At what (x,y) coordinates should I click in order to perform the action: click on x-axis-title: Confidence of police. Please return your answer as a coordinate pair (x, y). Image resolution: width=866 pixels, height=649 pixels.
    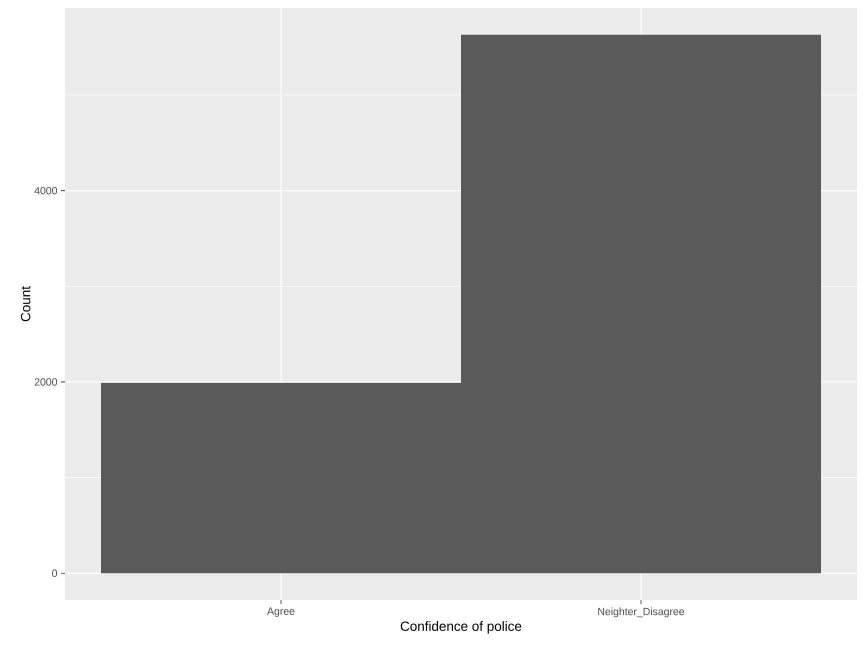
    Looking at the image, I should click on (461, 627).